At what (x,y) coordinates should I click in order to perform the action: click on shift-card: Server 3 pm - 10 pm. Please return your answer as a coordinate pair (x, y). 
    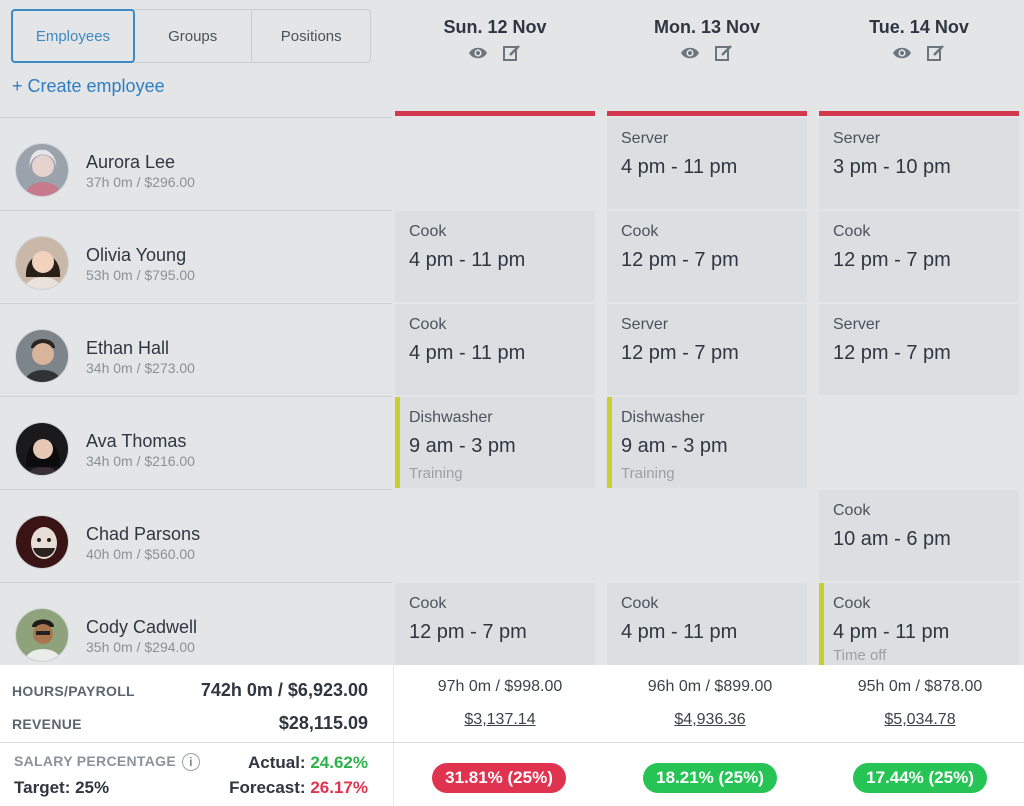
    Looking at the image, I should click on (919, 163).